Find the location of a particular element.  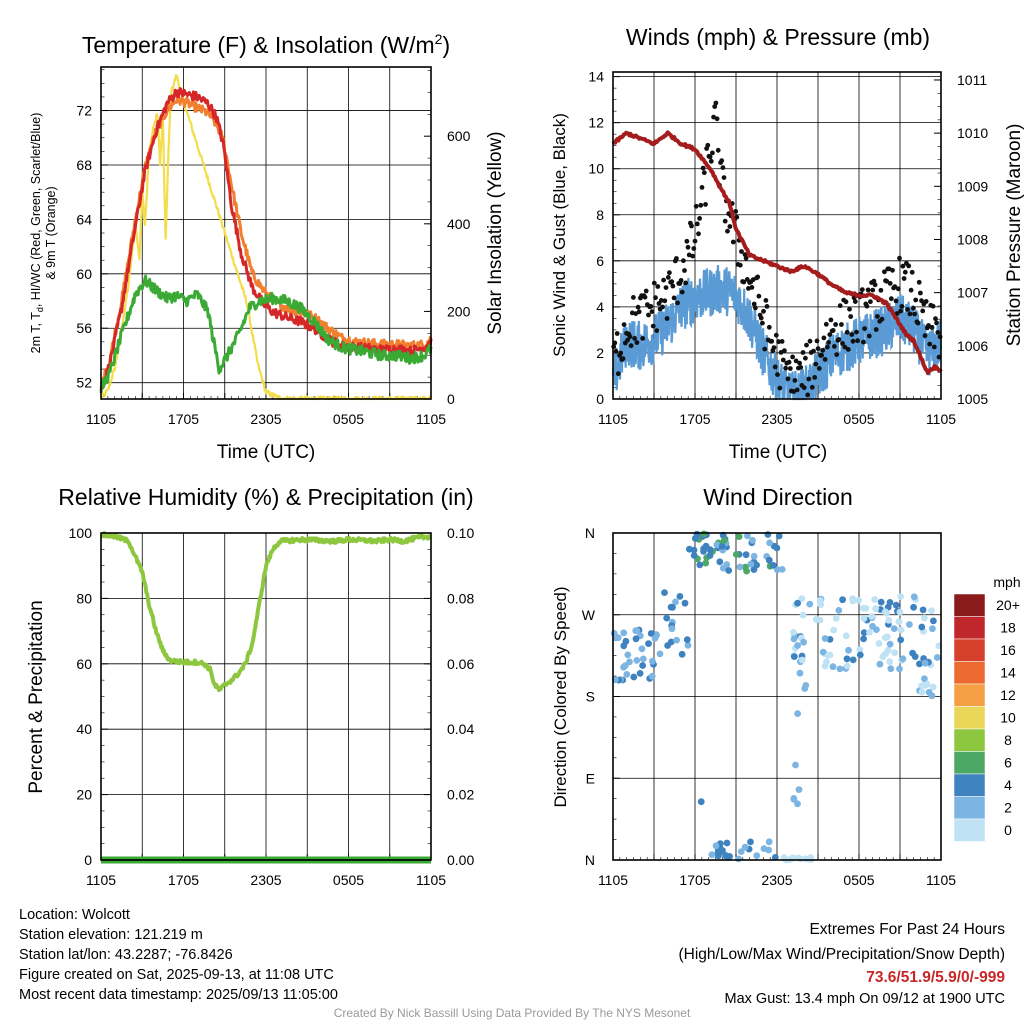

y-right-tick-label: 1009 is located at coordinates (972, 186).